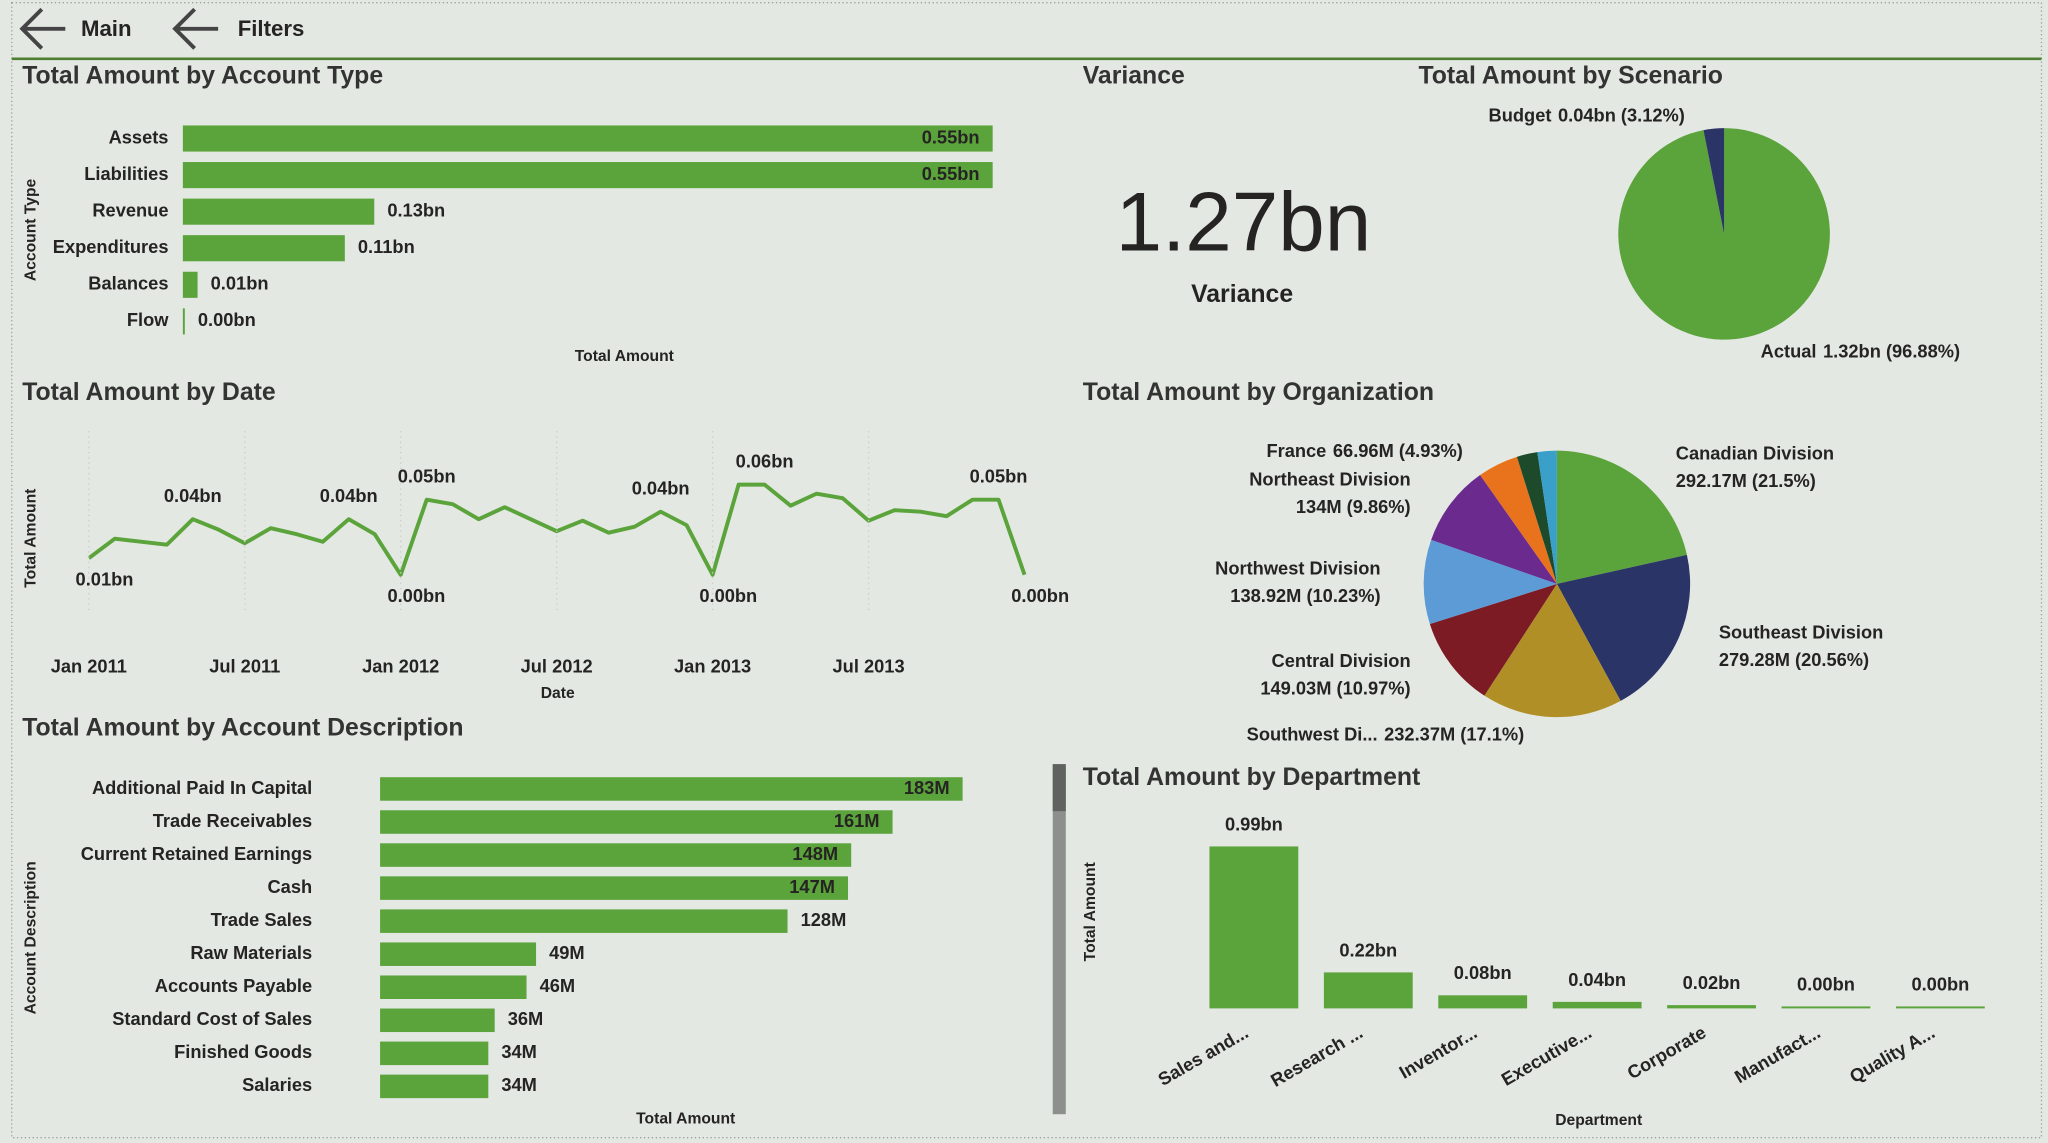 Image resolution: width=2048 pixels, height=1143 pixels. Describe the element at coordinates (262, 919) in the screenshot. I see `category-label: Trade Sales` at that location.